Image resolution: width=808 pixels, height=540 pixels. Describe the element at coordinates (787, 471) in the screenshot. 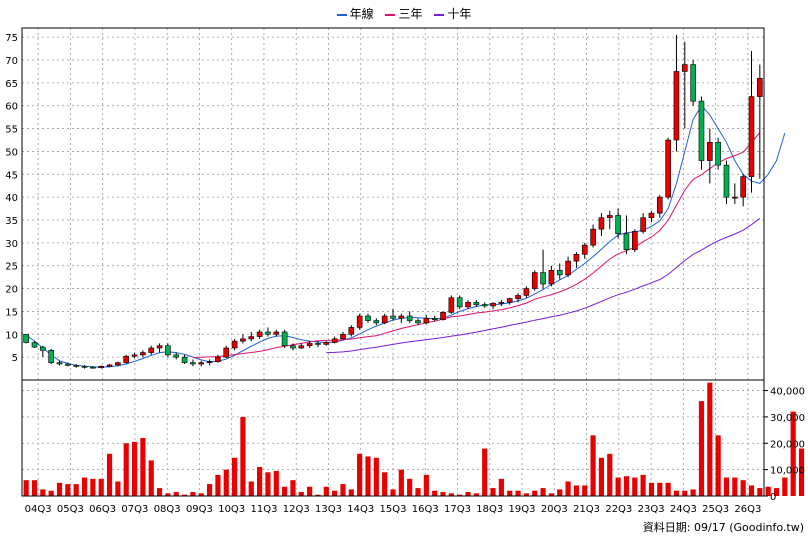

I see `volume-tick-label: 10,000` at that location.